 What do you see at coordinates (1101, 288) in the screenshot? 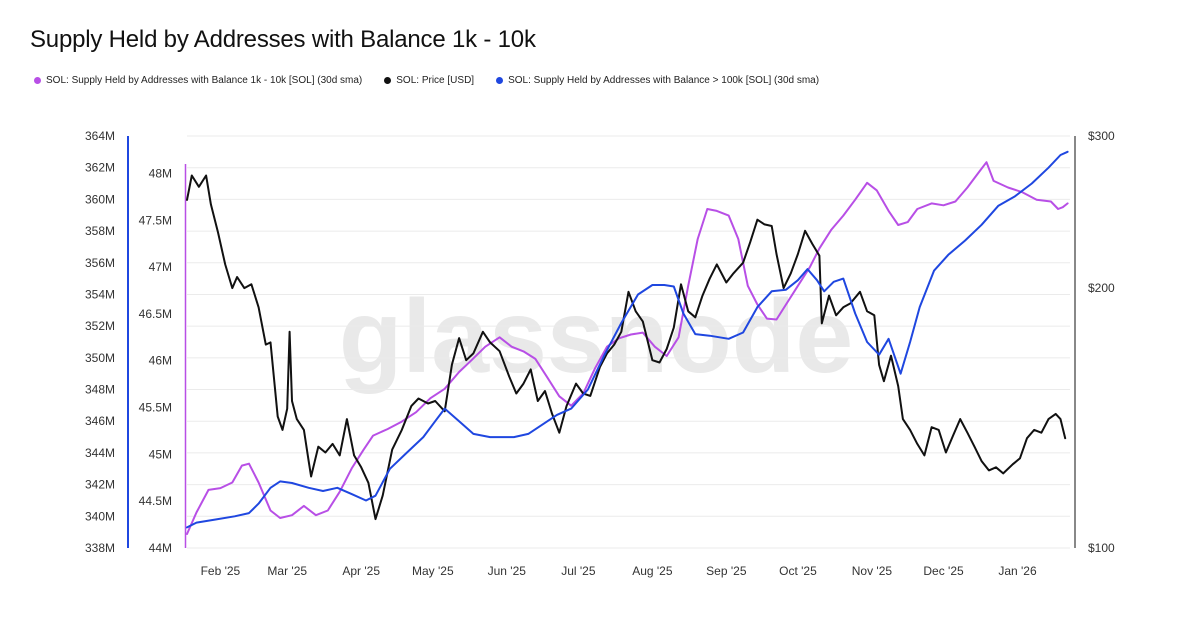
I see `y-tick-label-price: $200` at bounding box center [1101, 288].